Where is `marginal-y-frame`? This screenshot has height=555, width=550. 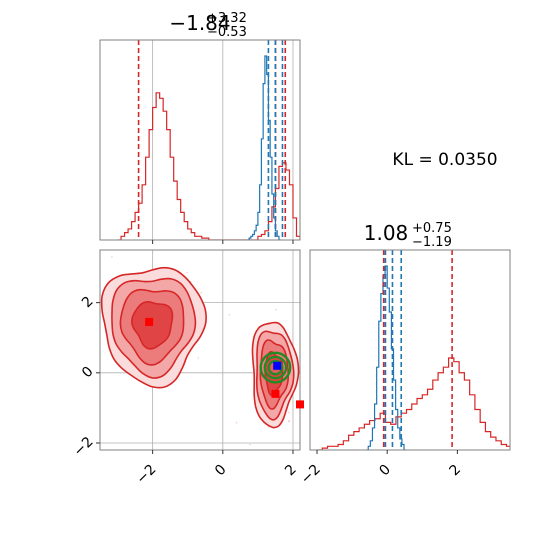 marginal-y-frame is located at coordinates (410, 350).